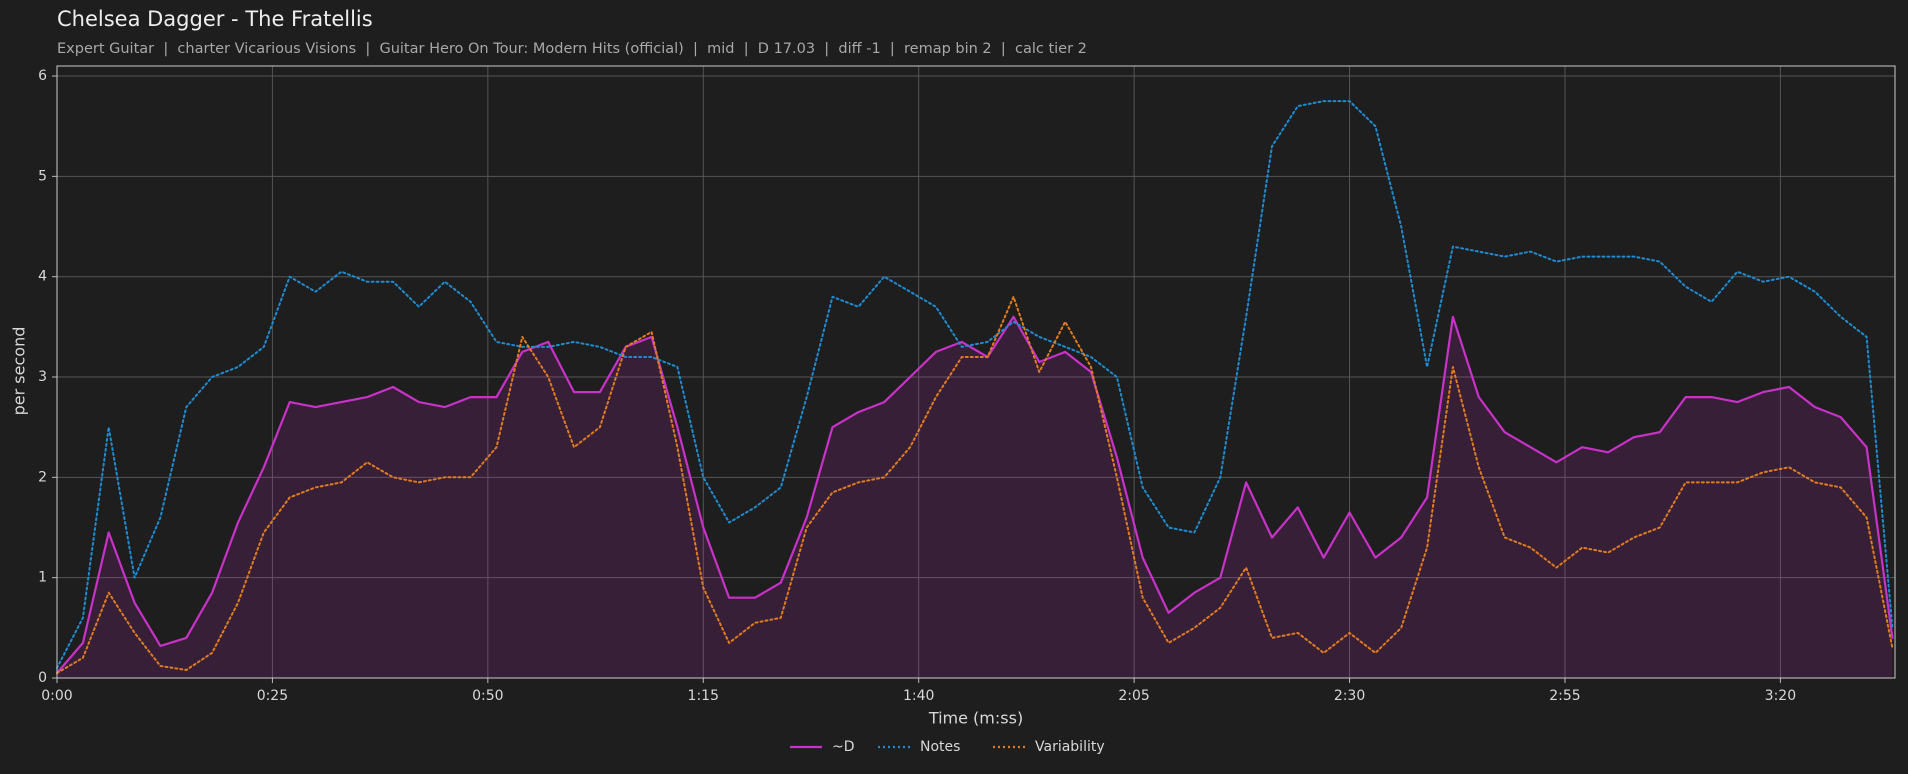  What do you see at coordinates (19, 371) in the screenshot?
I see `y-axis-label: per second` at bounding box center [19, 371].